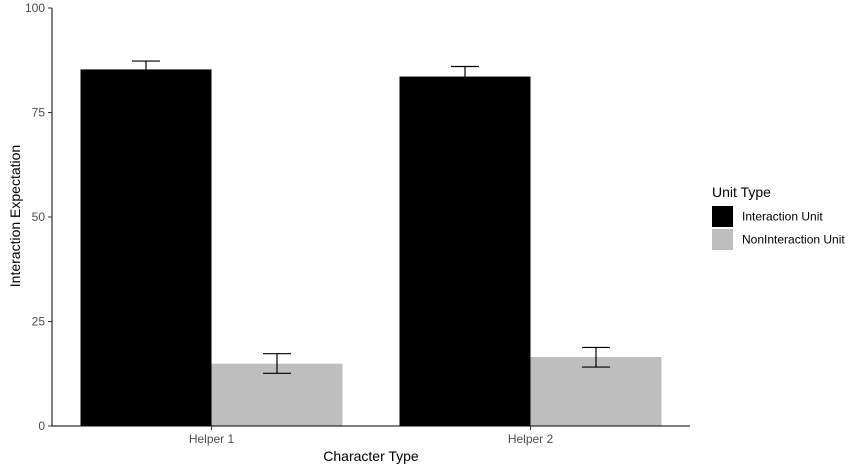  What do you see at coordinates (39, 113) in the screenshot?
I see `y-tick-label: 75` at bounding box center [39, 113].